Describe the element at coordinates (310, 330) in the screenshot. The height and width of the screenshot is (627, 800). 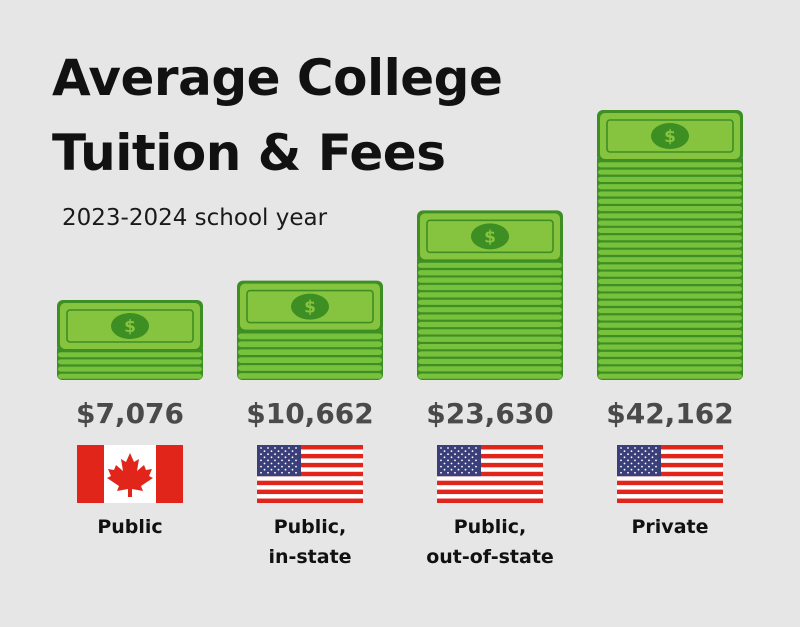
I see `bar-2: $` at that location.